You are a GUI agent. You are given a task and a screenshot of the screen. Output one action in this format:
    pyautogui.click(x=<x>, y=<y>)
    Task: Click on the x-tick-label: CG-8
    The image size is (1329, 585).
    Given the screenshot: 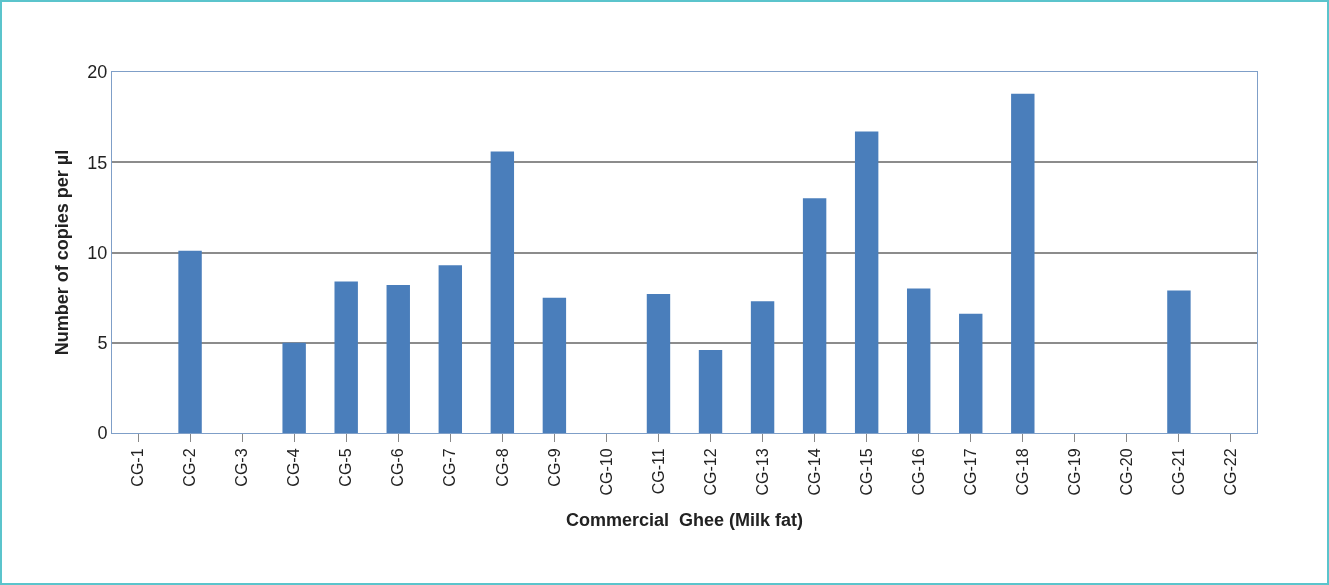 What is the action you would take?
    pyautogui.click(x=502, y=467)
    